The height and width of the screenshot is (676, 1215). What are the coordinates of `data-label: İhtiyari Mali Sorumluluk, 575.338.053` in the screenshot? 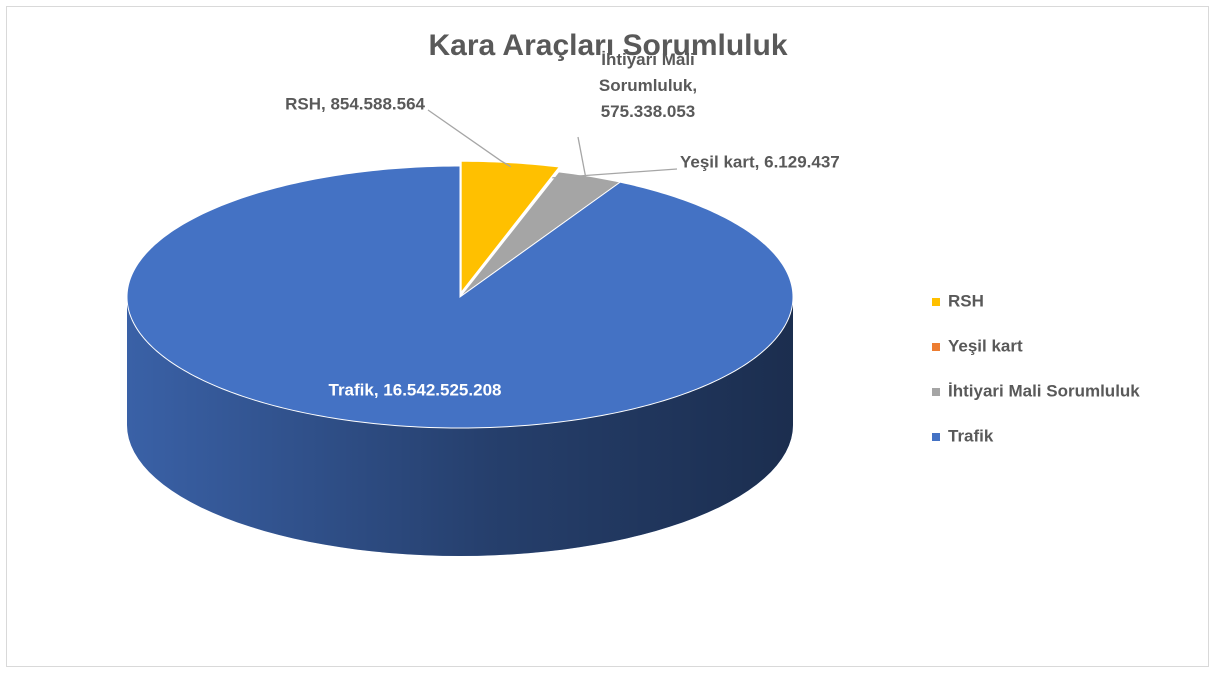 It's located at (648, 85).